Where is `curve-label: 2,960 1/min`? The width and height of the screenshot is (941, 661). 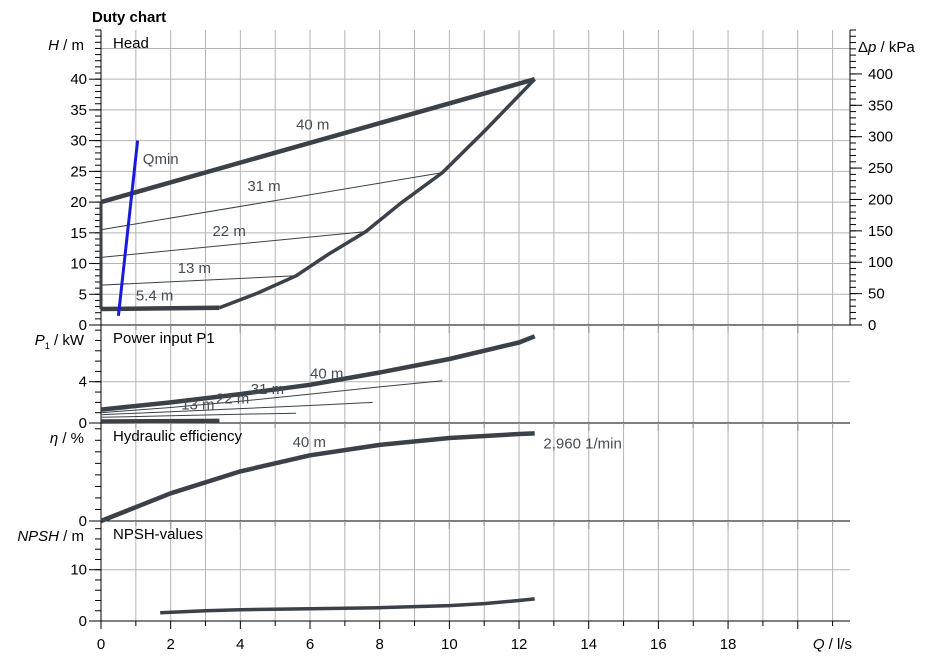 curve-label: 2,960 1/min is located at coordinates (582, 443).